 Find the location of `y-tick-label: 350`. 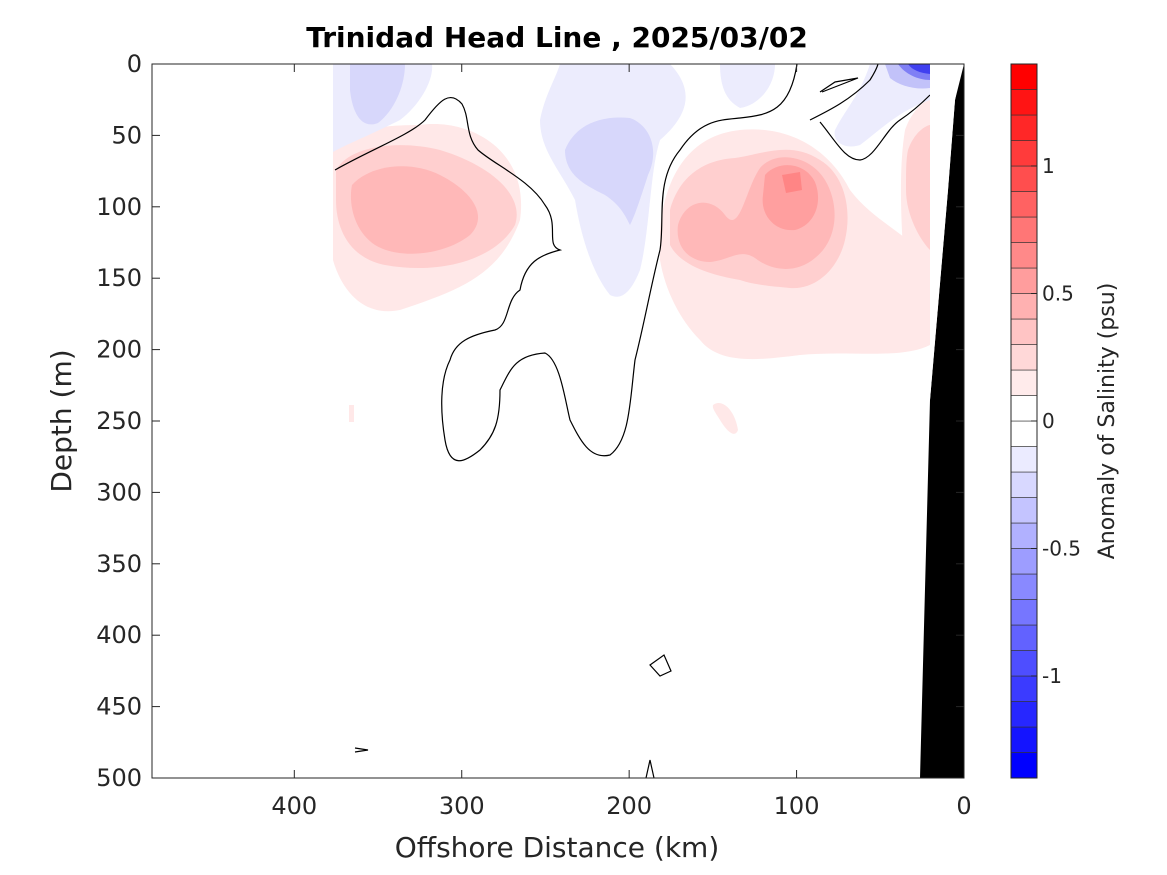

y-tick-label: 350 is located at coordinates (119, 564).